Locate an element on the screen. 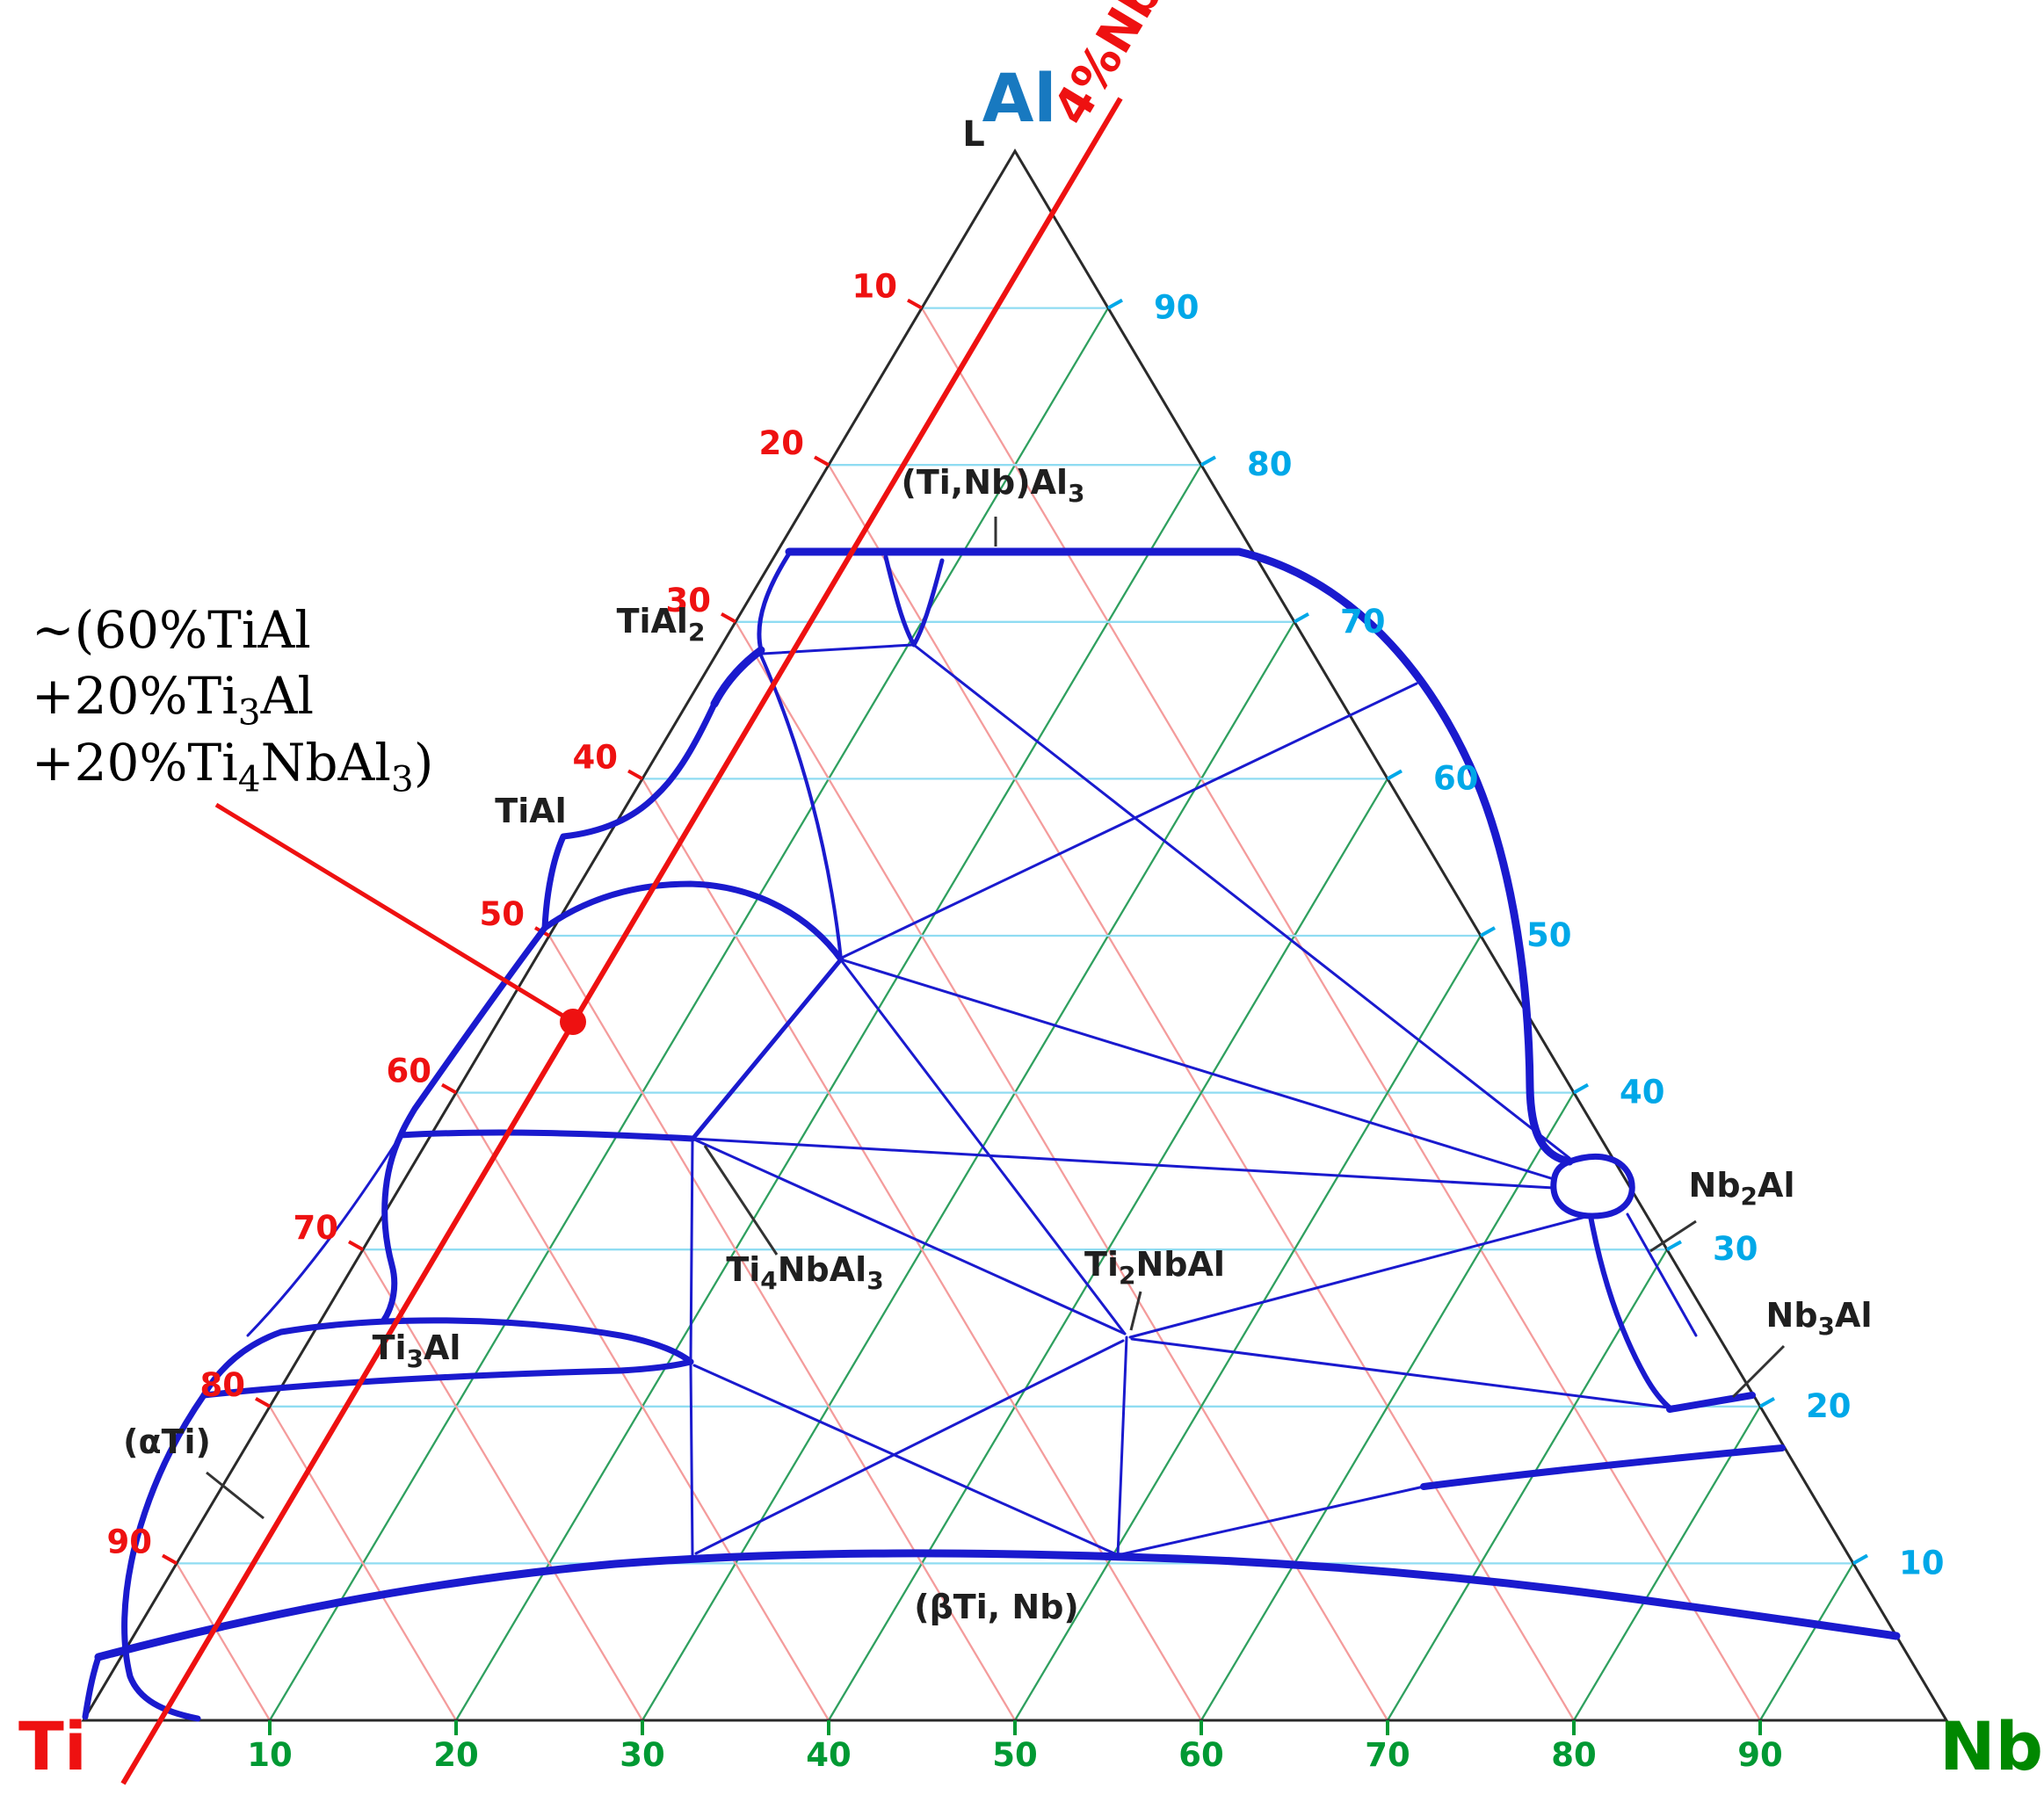 Image resolution: width=2044 pixels, height=1795 pixels. annotation-arrow is located at coordinates (395, 913).